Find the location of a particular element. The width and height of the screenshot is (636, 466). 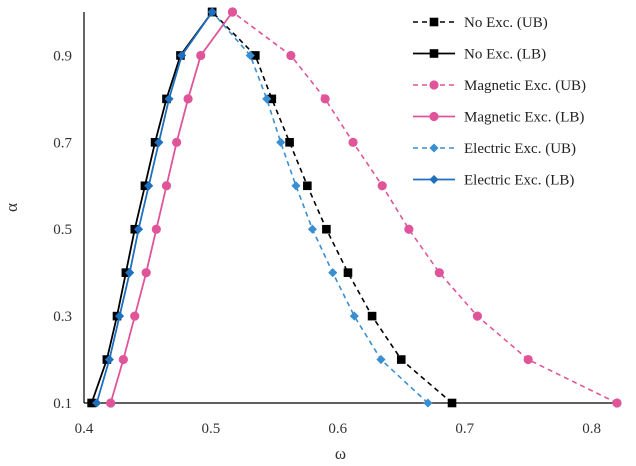

legend-entry: Magnetic Exc. (LB) is located at coordinates (498, 118).